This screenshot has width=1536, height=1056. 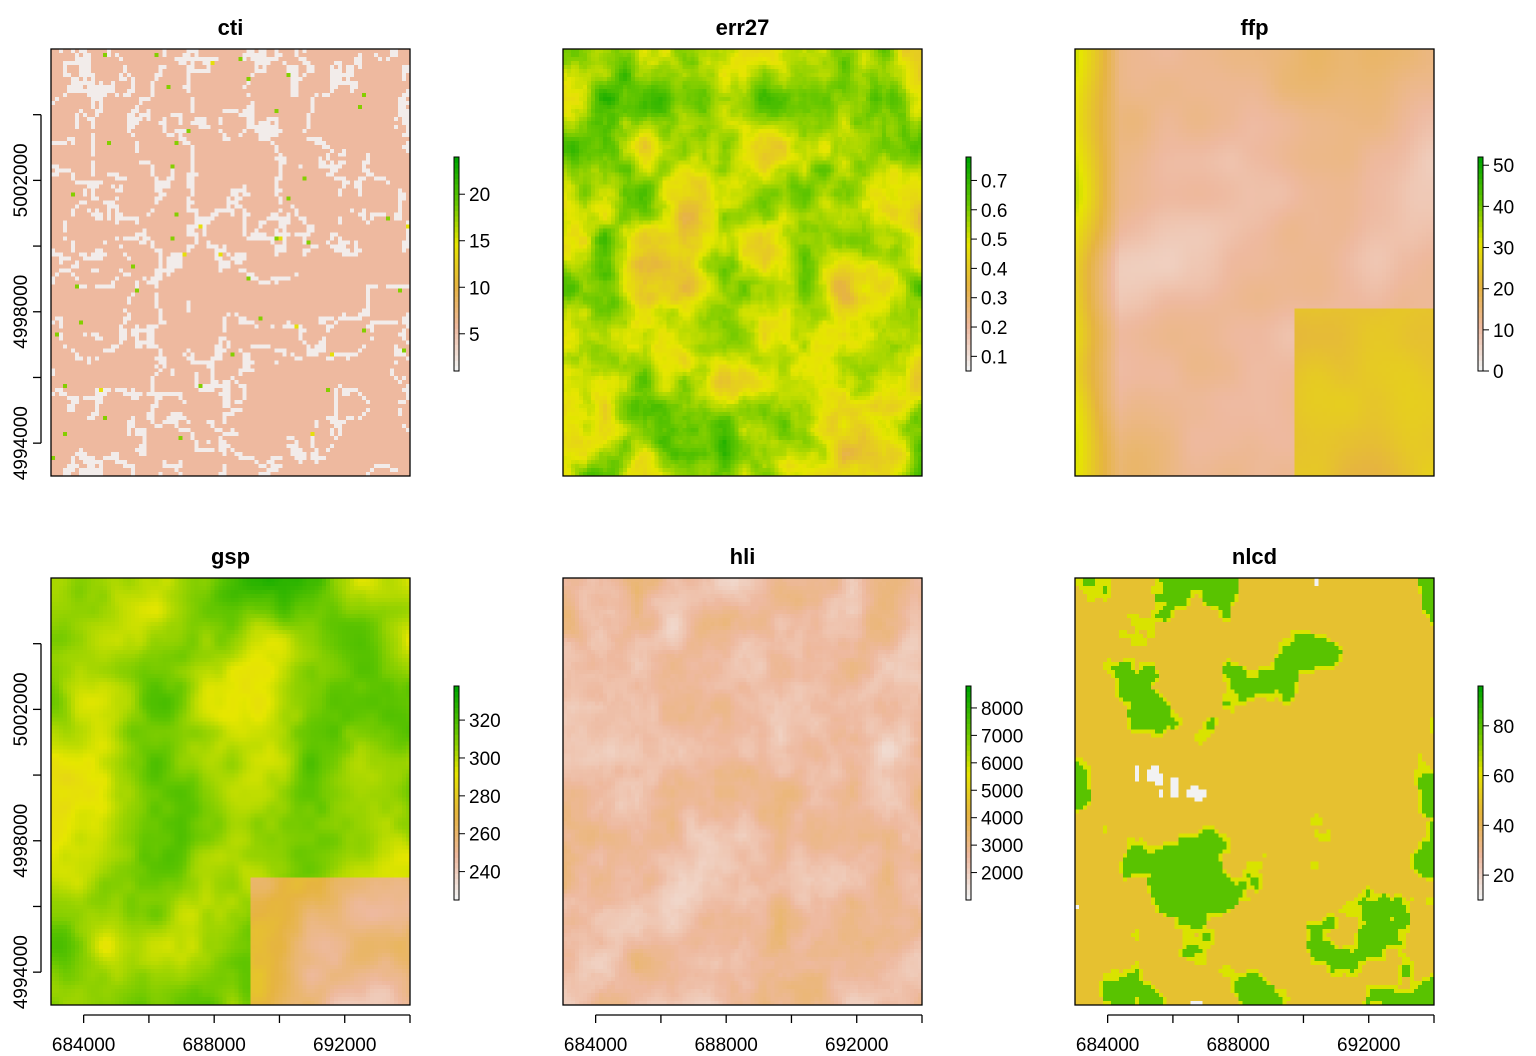 I want to click on legend-tick-label: 0.2, so click(x=994, y=328).